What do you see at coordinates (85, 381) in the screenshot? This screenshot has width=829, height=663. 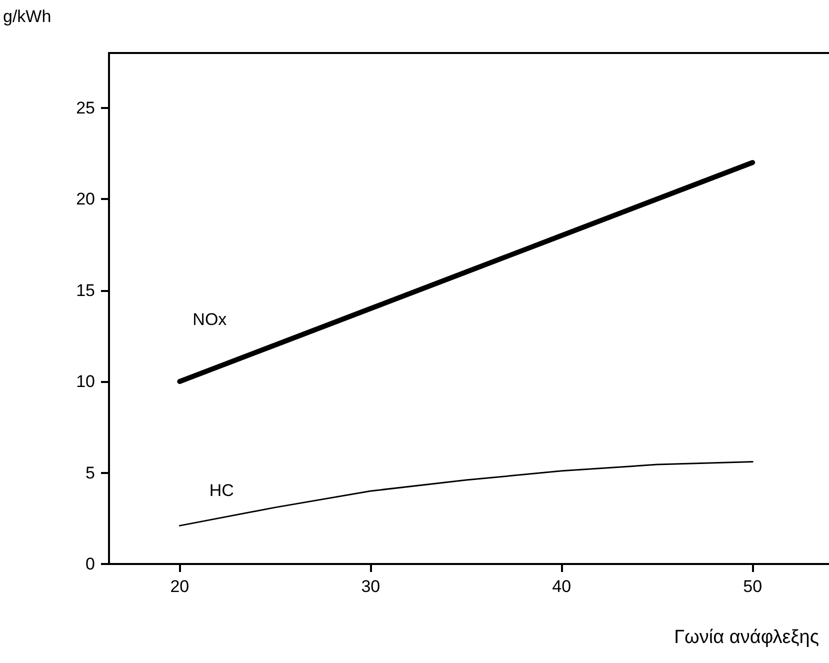 I see `y-tick-label: 10` at bounding box center [85, 381].